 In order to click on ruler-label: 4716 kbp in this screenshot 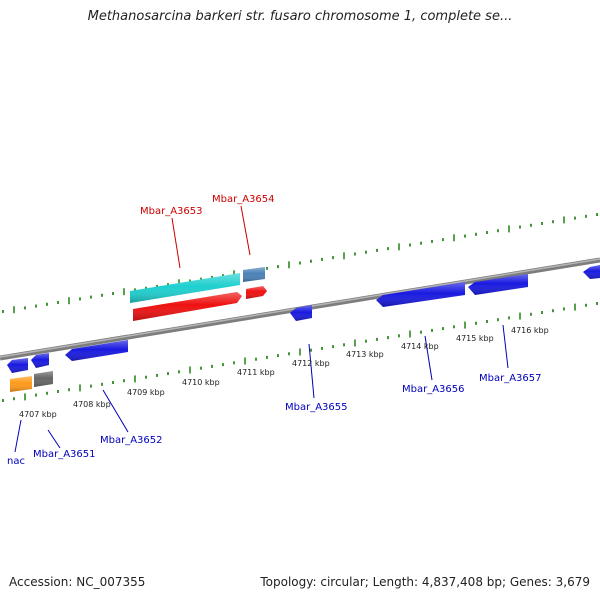, I will do `click(530, 330)`.